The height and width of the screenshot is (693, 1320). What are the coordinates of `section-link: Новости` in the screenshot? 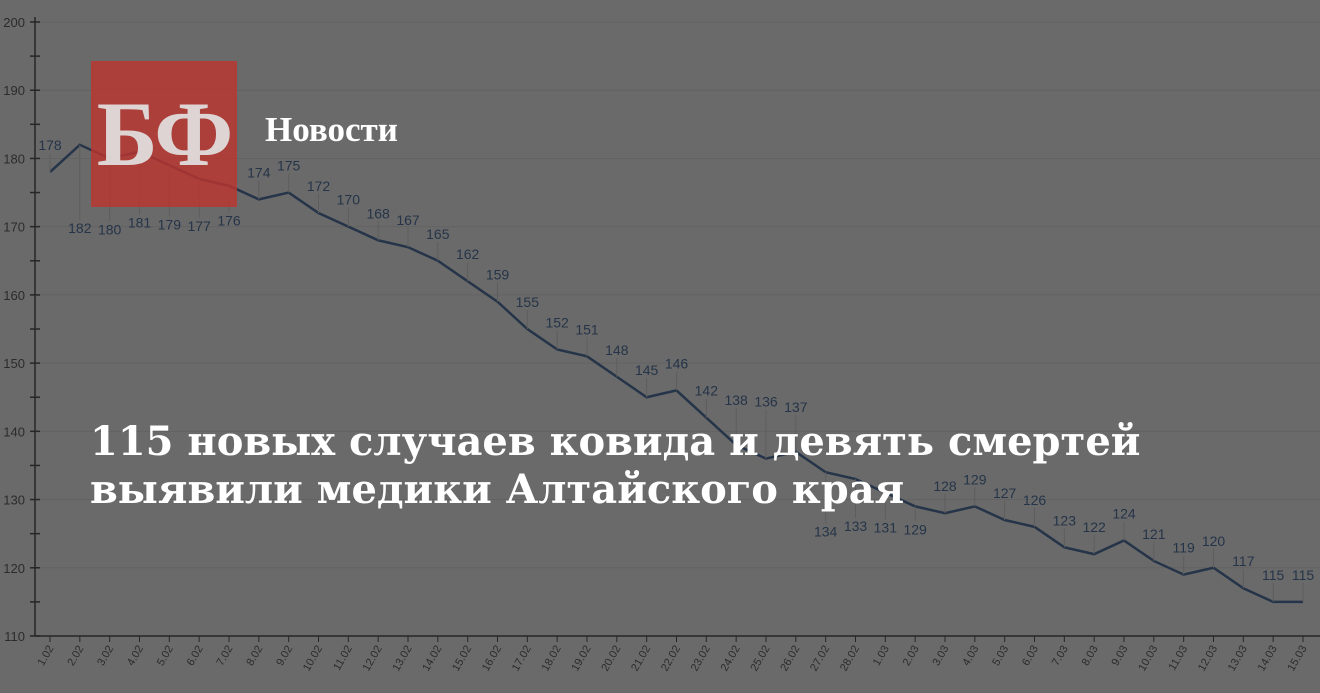 It's located at (331, 129).